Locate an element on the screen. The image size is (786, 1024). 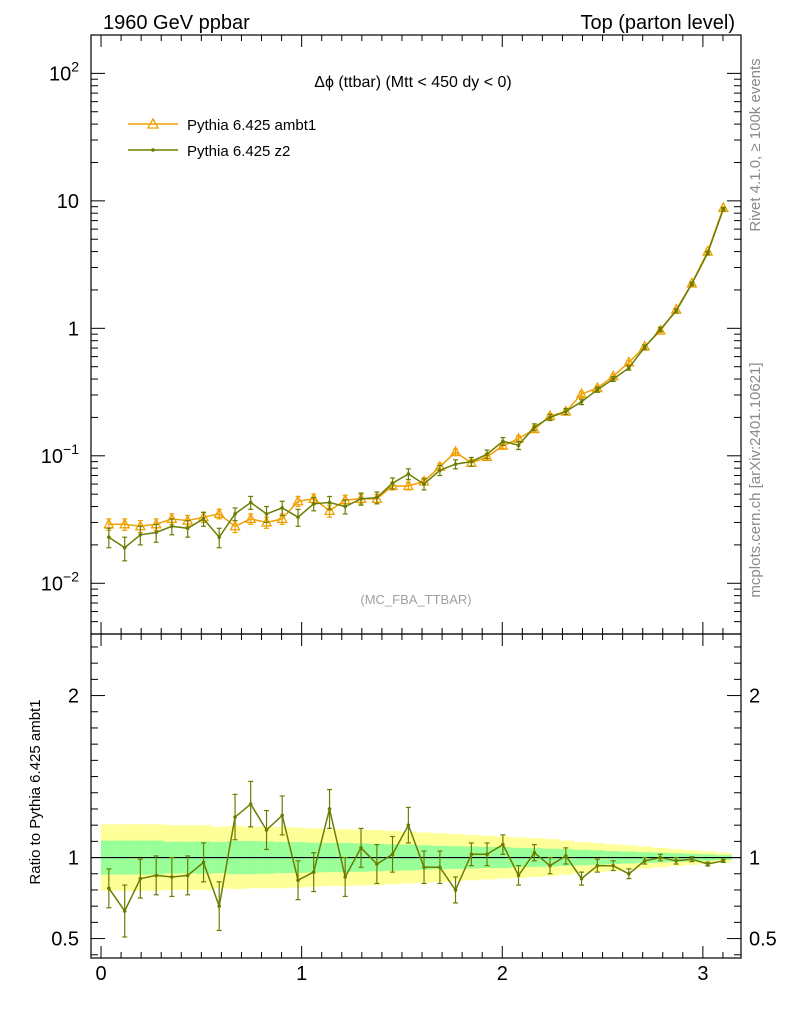
analysis-watermark: (MC_FBA_TTBAR) is located at coordinates (415, 599).